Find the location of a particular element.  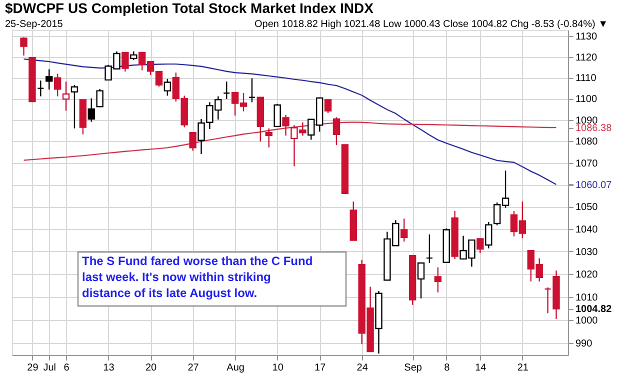

y-tick-label: 1120 is located at coordinates (587, 58).